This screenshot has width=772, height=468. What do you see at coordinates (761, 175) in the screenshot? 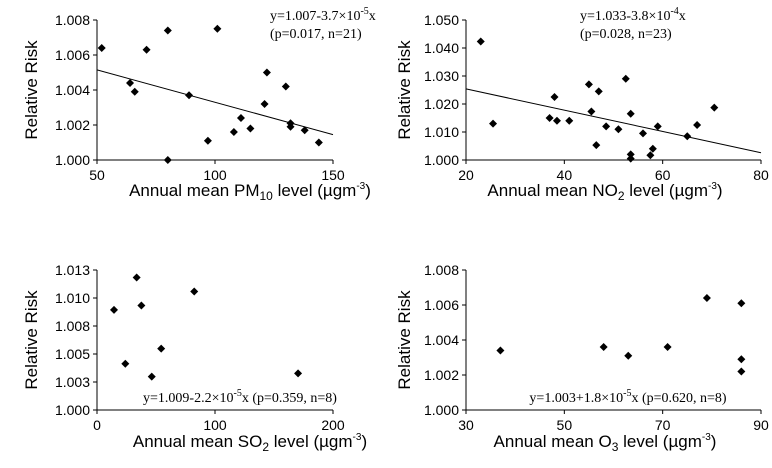
I see `x-tick-label: 80` at bounding box center [761, 175].